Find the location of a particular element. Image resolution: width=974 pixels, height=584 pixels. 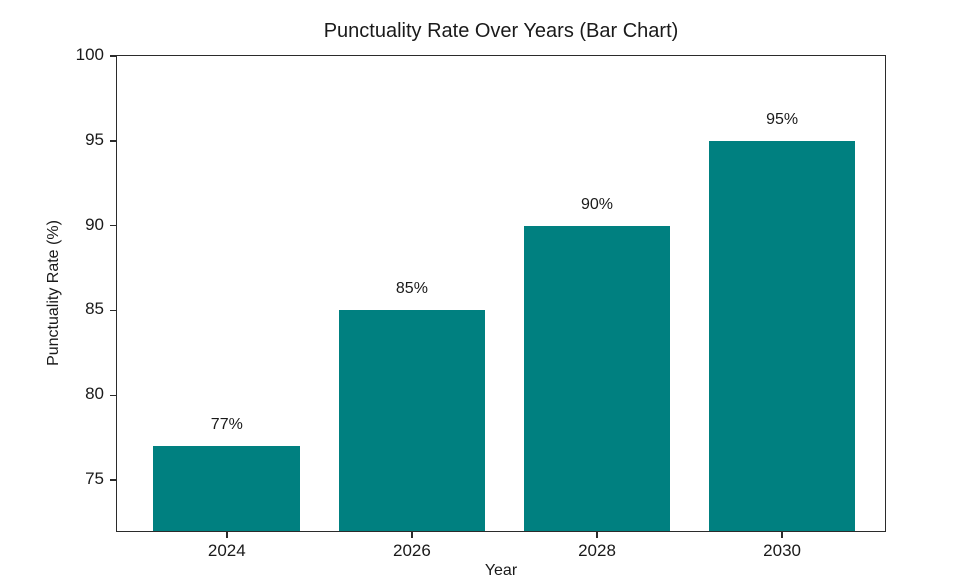

bar-value-label: 95% is located at coordinates (782, 119).